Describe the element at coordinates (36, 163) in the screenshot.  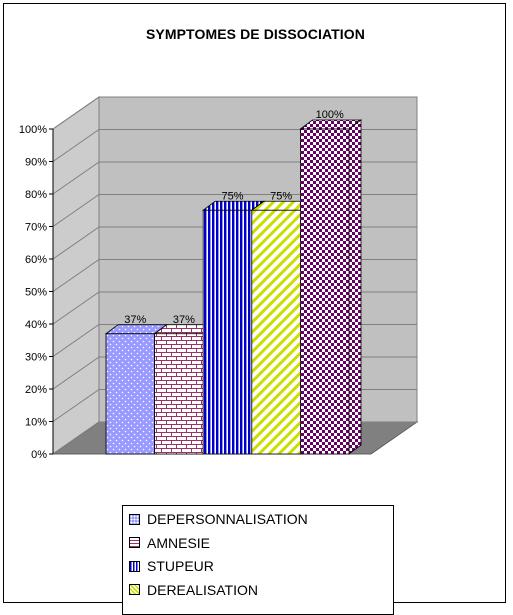
I see `y-tick-label: 90%` at that location.